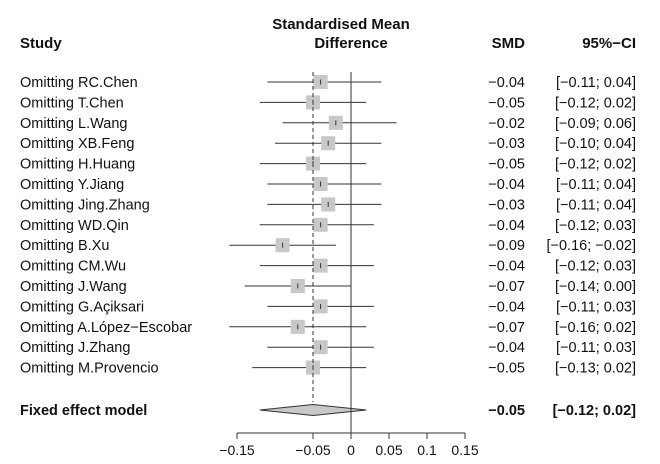 Image resolution: width=660 pixels, height=464 pixels. I want to click on study-label: Omitting B.Xu, so click(64, 246).